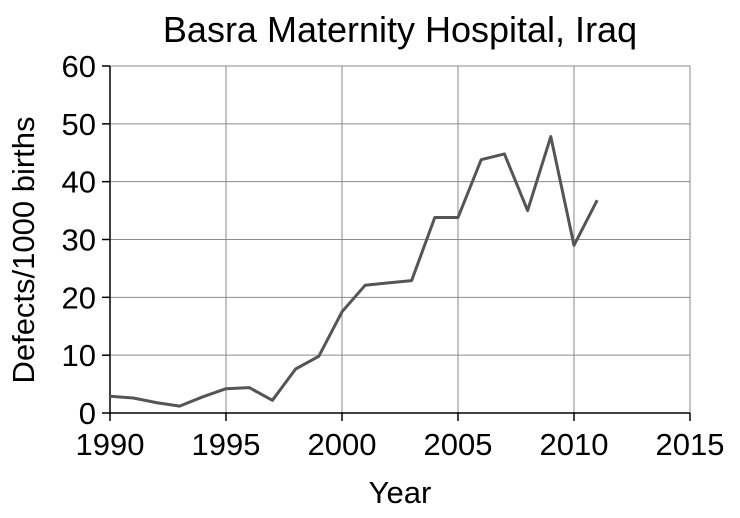  What do you see at coordinates (79, 355) in the screenshot?
I see `y-tick-label: 10` at bounding box center [79, 355].